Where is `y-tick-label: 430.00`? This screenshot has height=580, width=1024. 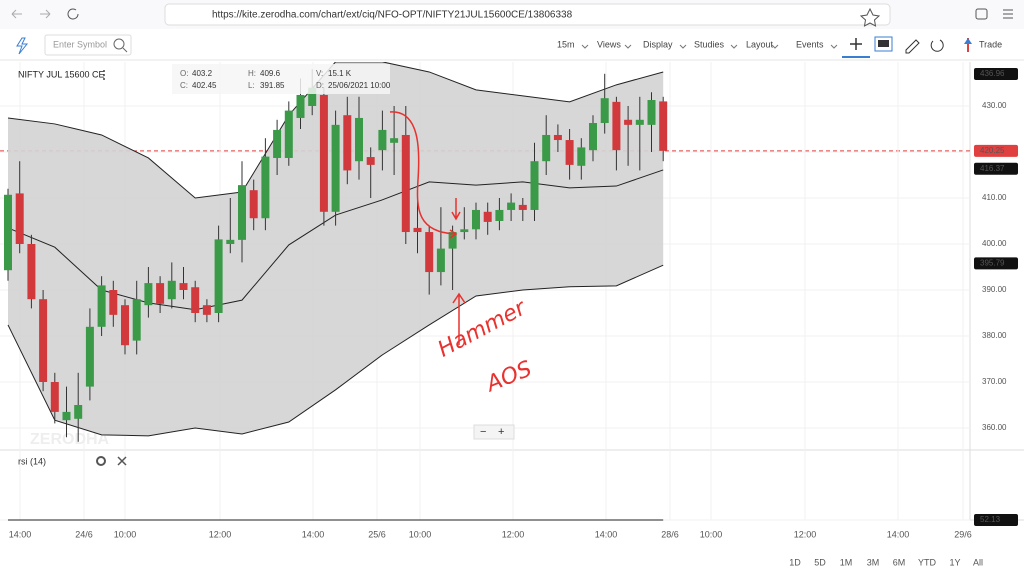 y-tick-label: 430.00 is located at coordinates (994, 105).